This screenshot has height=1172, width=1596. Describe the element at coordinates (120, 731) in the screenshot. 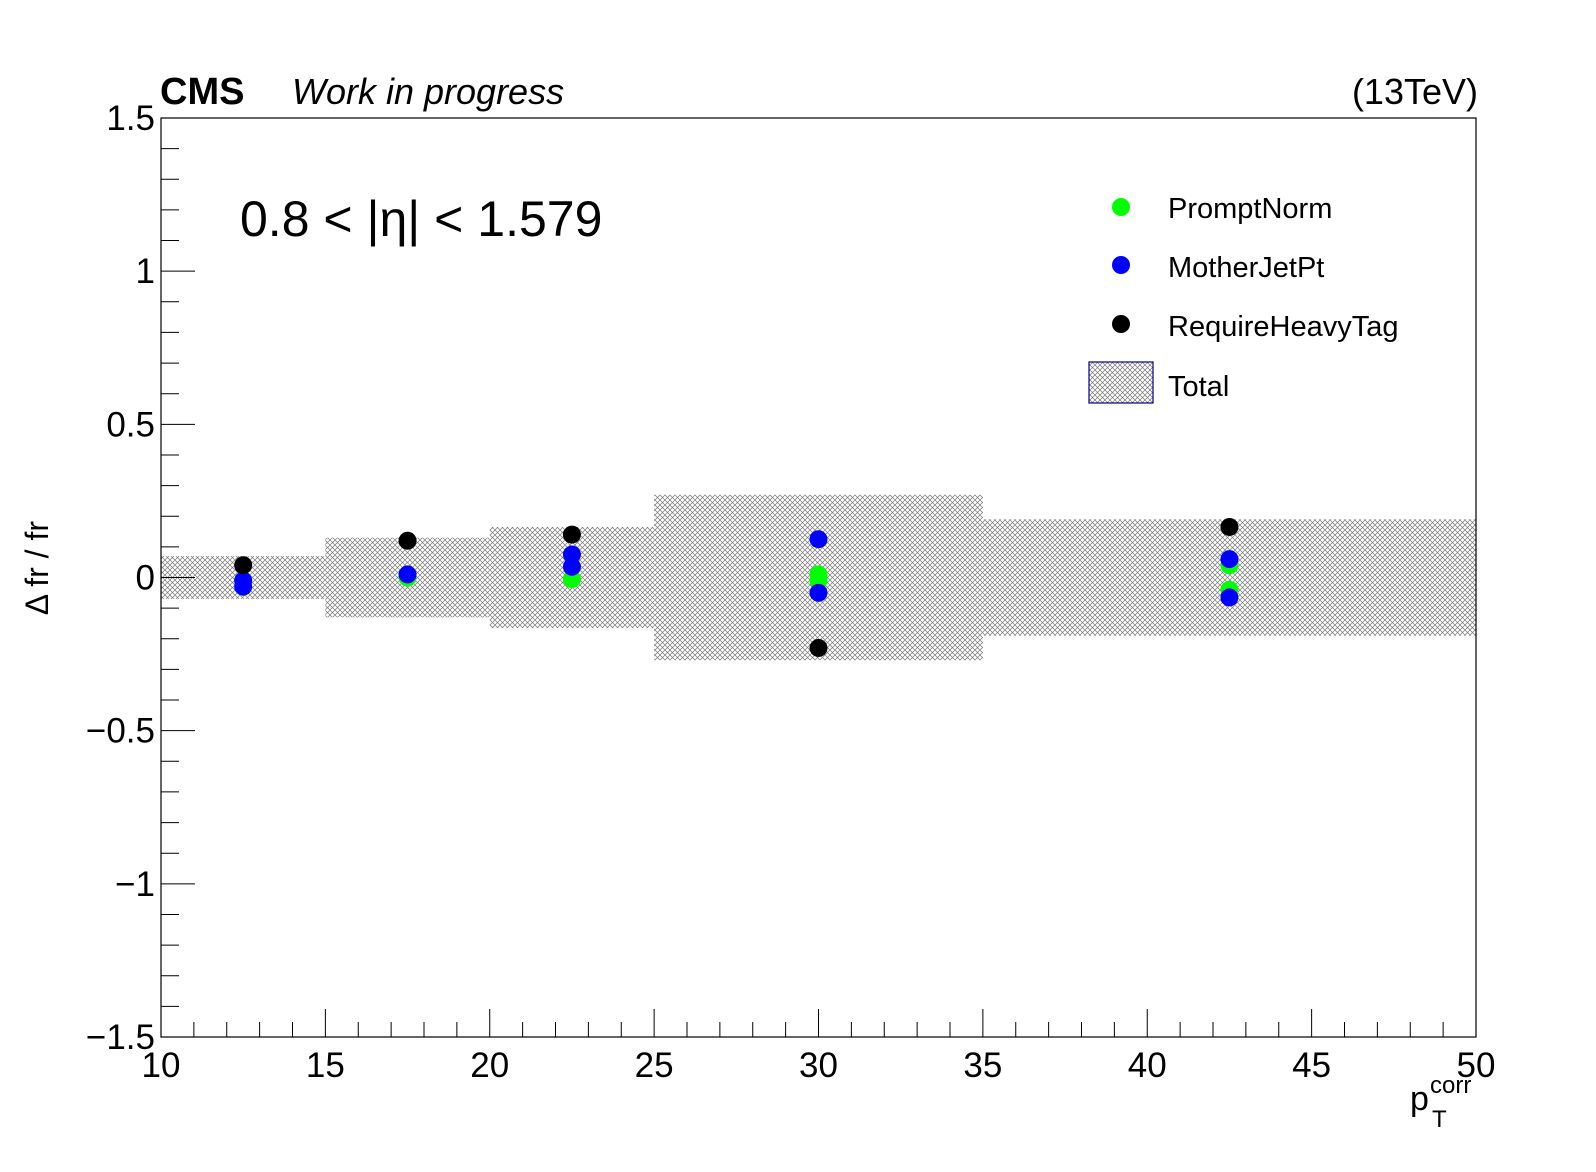

I see `y-tick-label: −0.5` at that location.